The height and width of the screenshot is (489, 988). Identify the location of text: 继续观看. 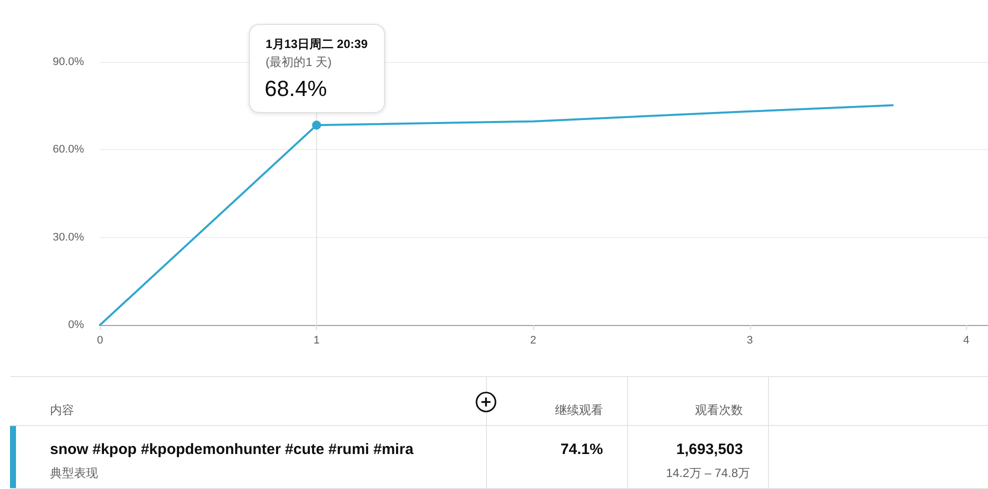
(578, 410).